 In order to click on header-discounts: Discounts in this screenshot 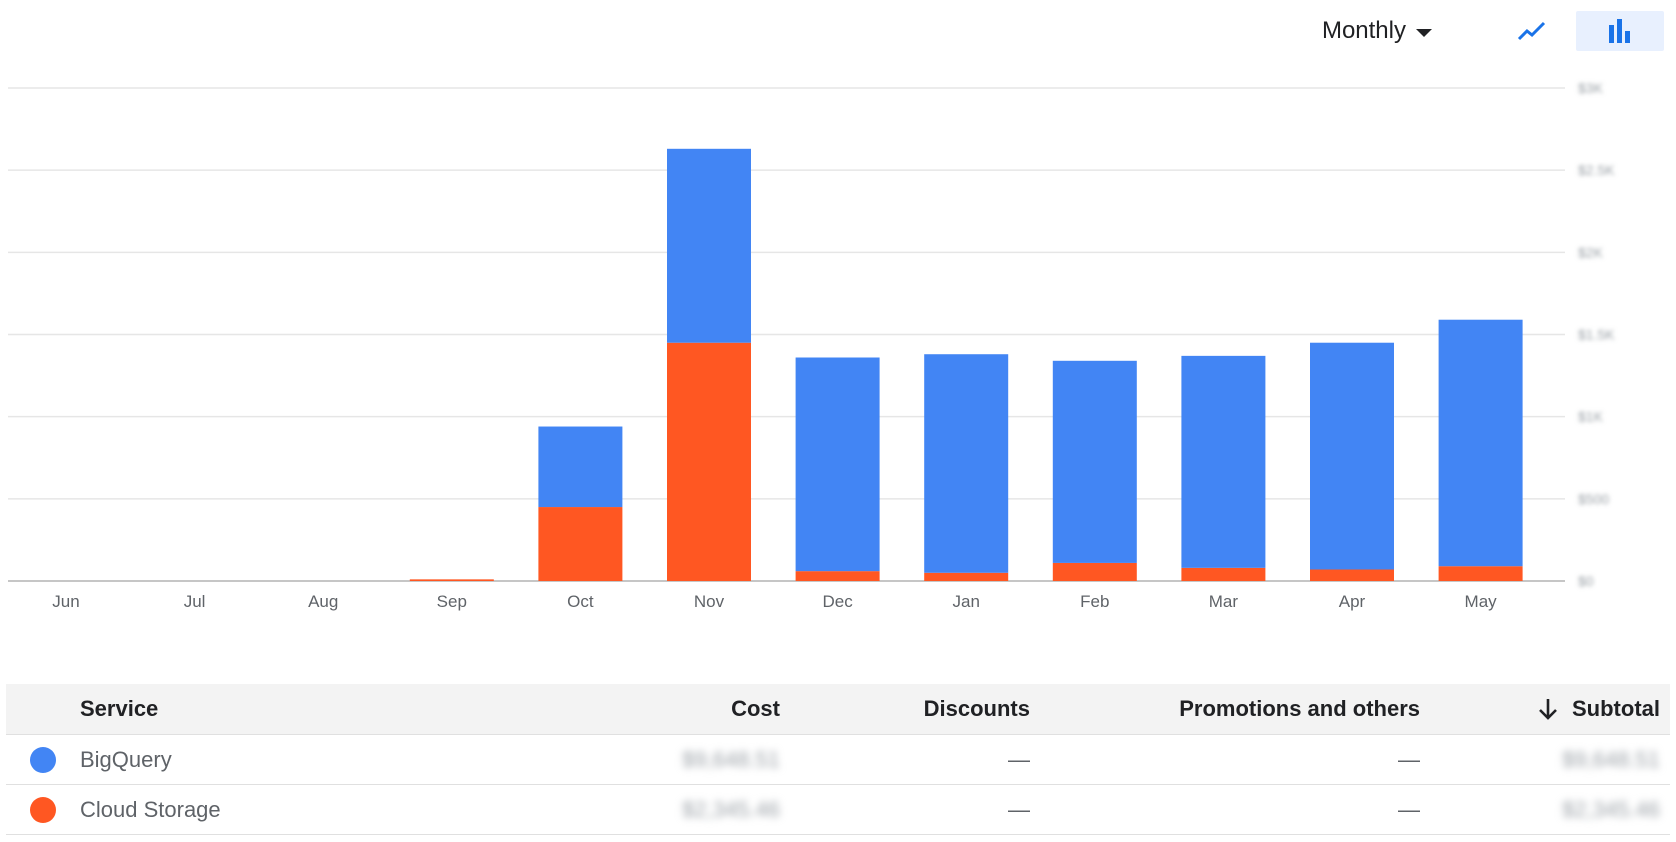, I will do `click(976, 708)`.